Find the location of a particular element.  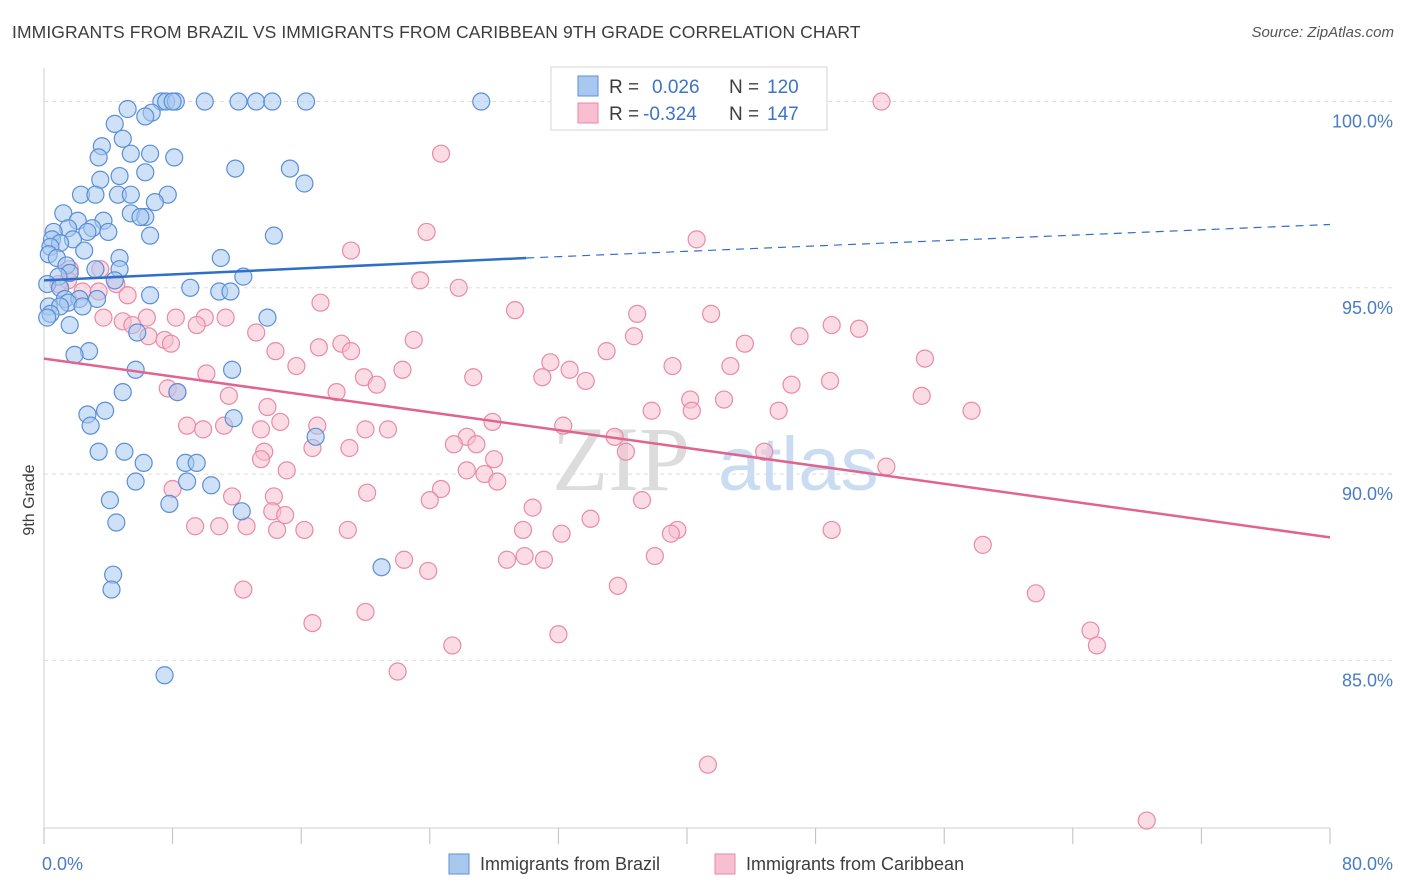

legend-caribbean-label: Immigrants from Caribbean is located at coordinates (855, 864).